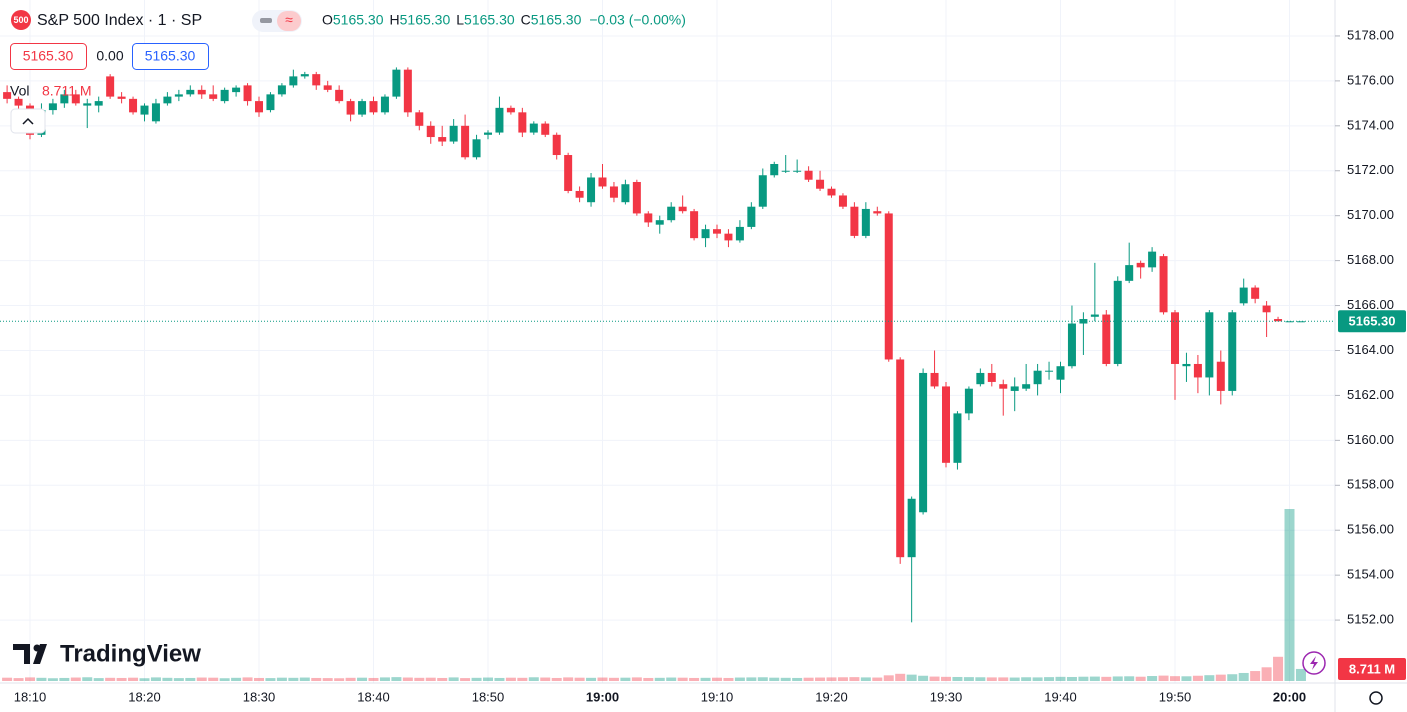 Image resolution: width=1407 pixels, height=712 pixels. I want to click on badge-text: 500, so click(20, 20).